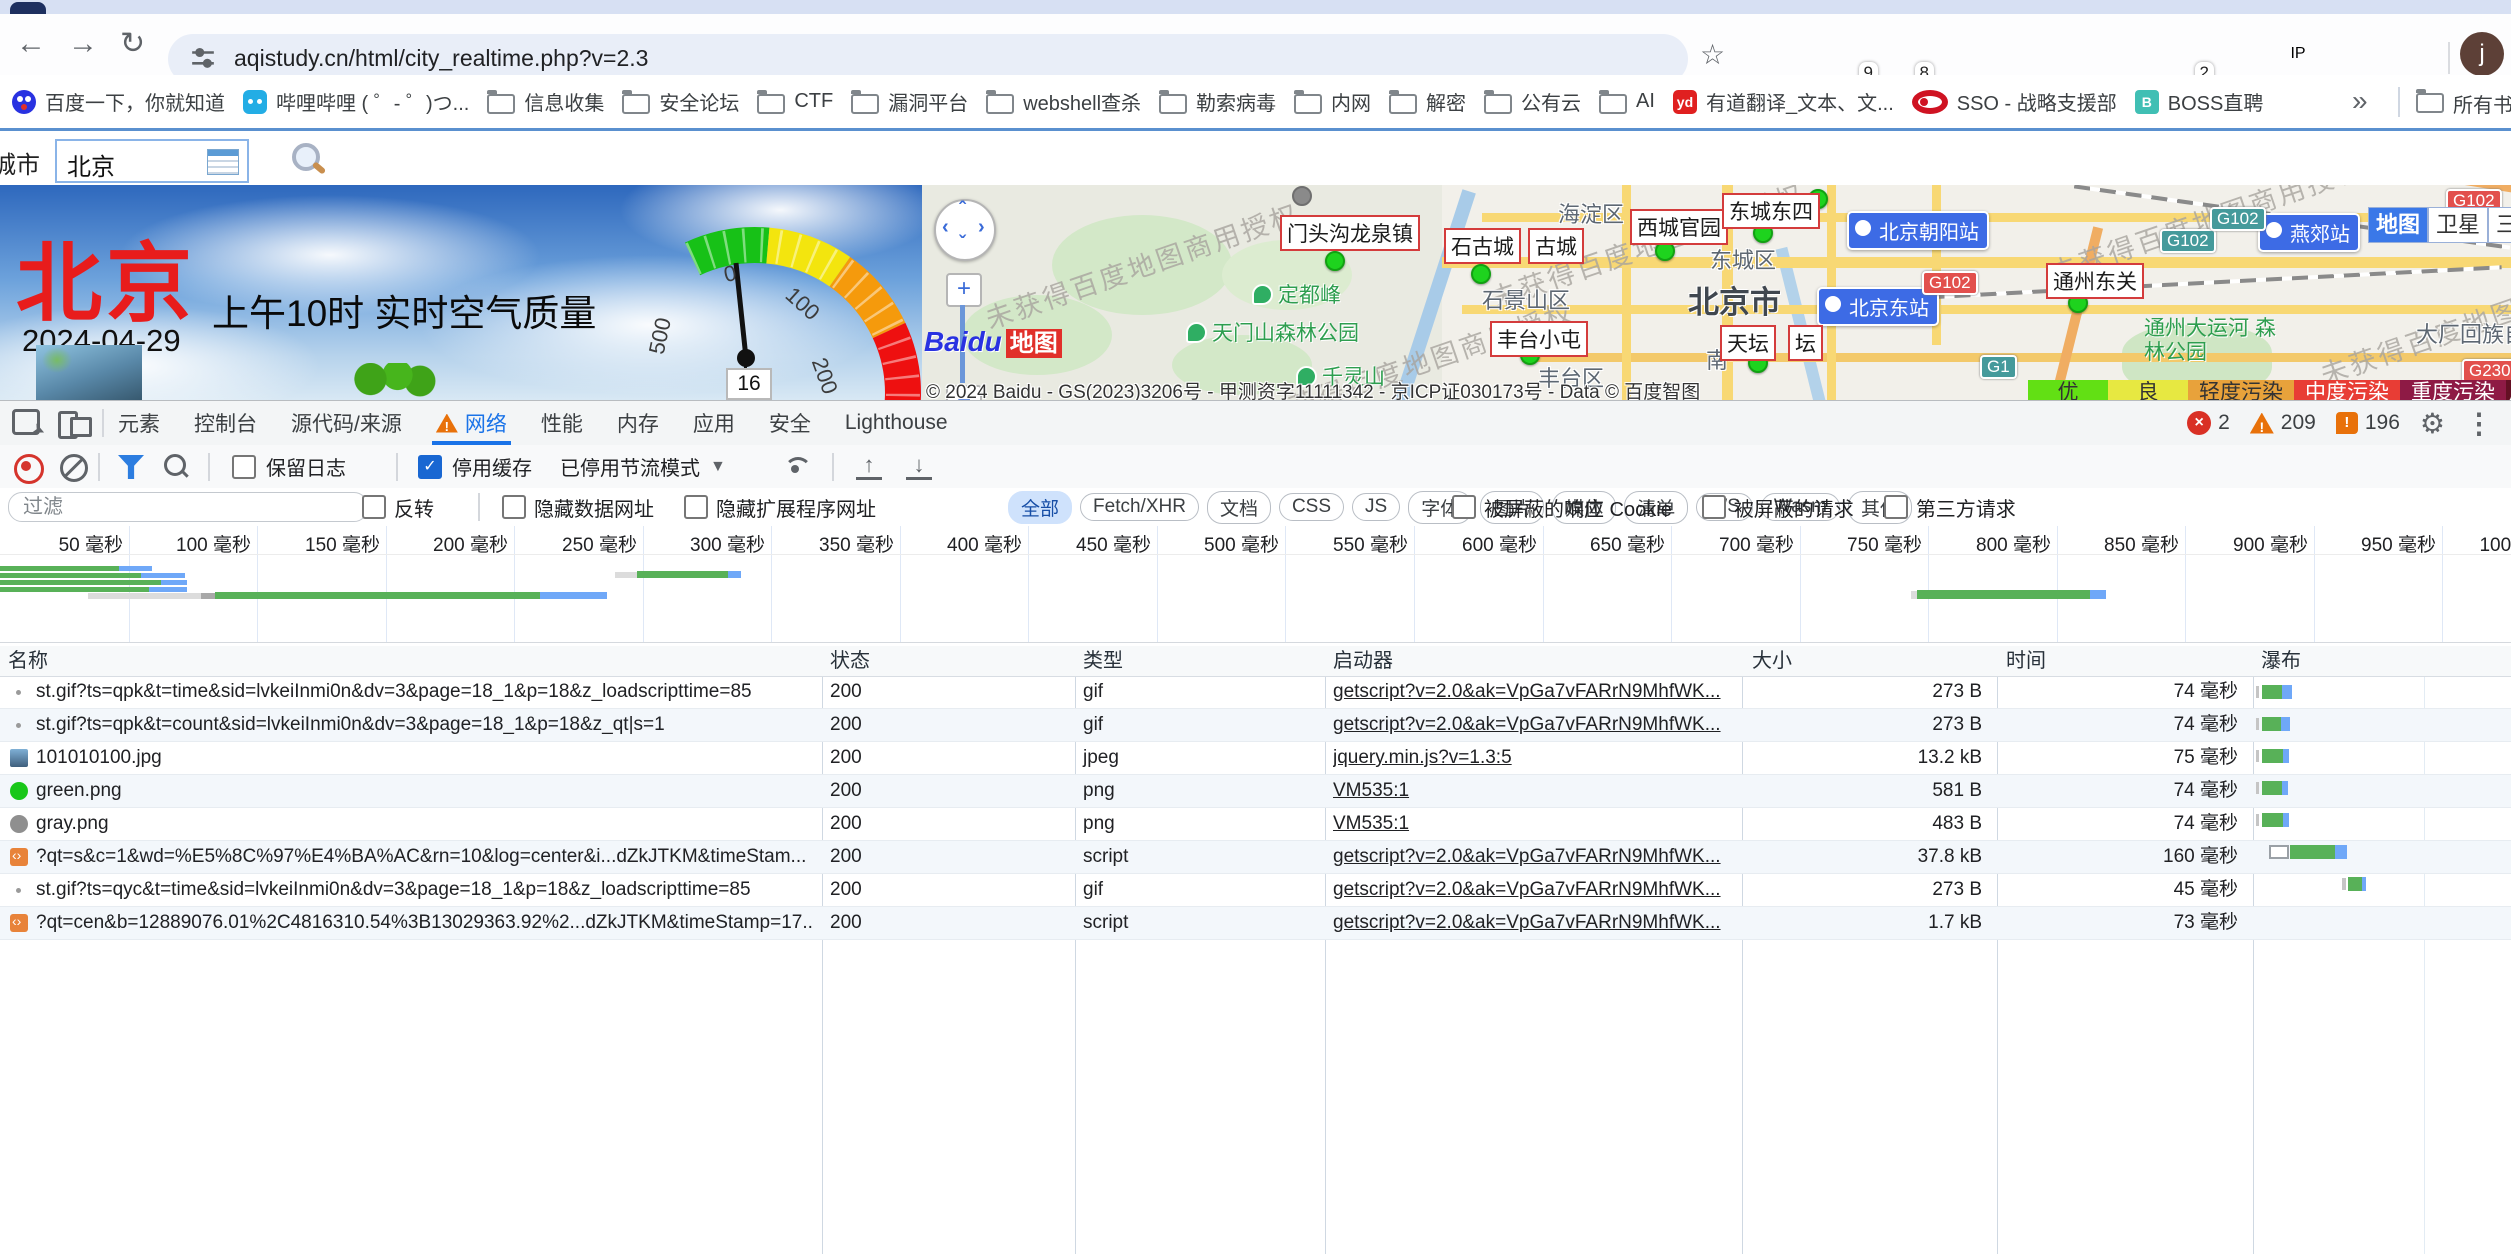  What do you see at coordinates (964, 290) in the screenshot?
I see `zoom-in-button: +` at bounding box center [964, 290].